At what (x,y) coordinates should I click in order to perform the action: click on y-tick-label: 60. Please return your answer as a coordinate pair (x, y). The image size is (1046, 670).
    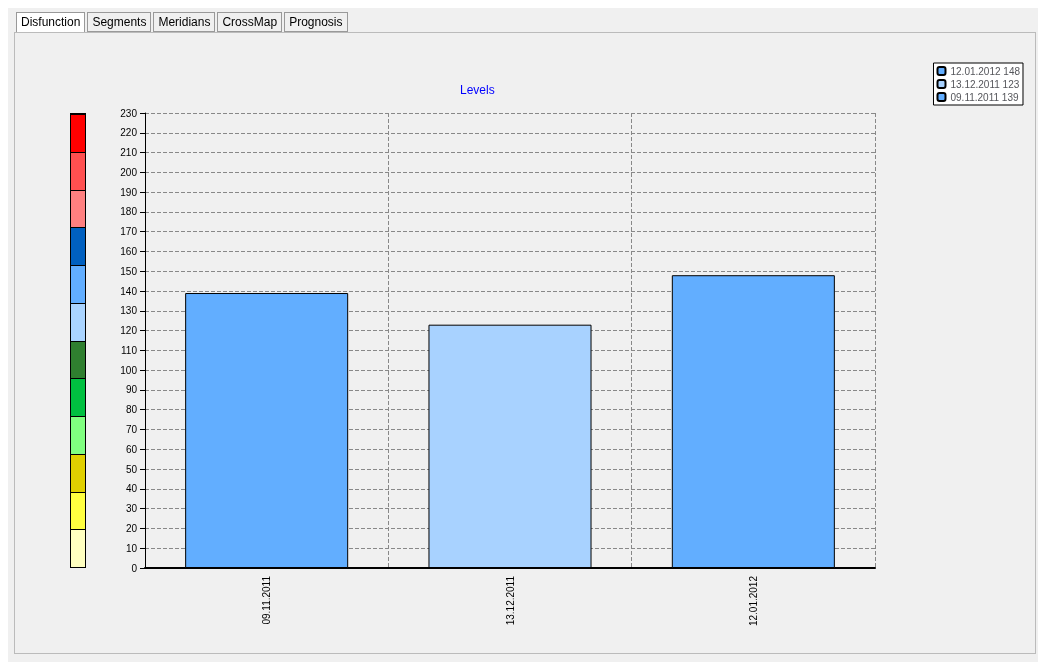
    Looking at the image, I should click on (131, 449).